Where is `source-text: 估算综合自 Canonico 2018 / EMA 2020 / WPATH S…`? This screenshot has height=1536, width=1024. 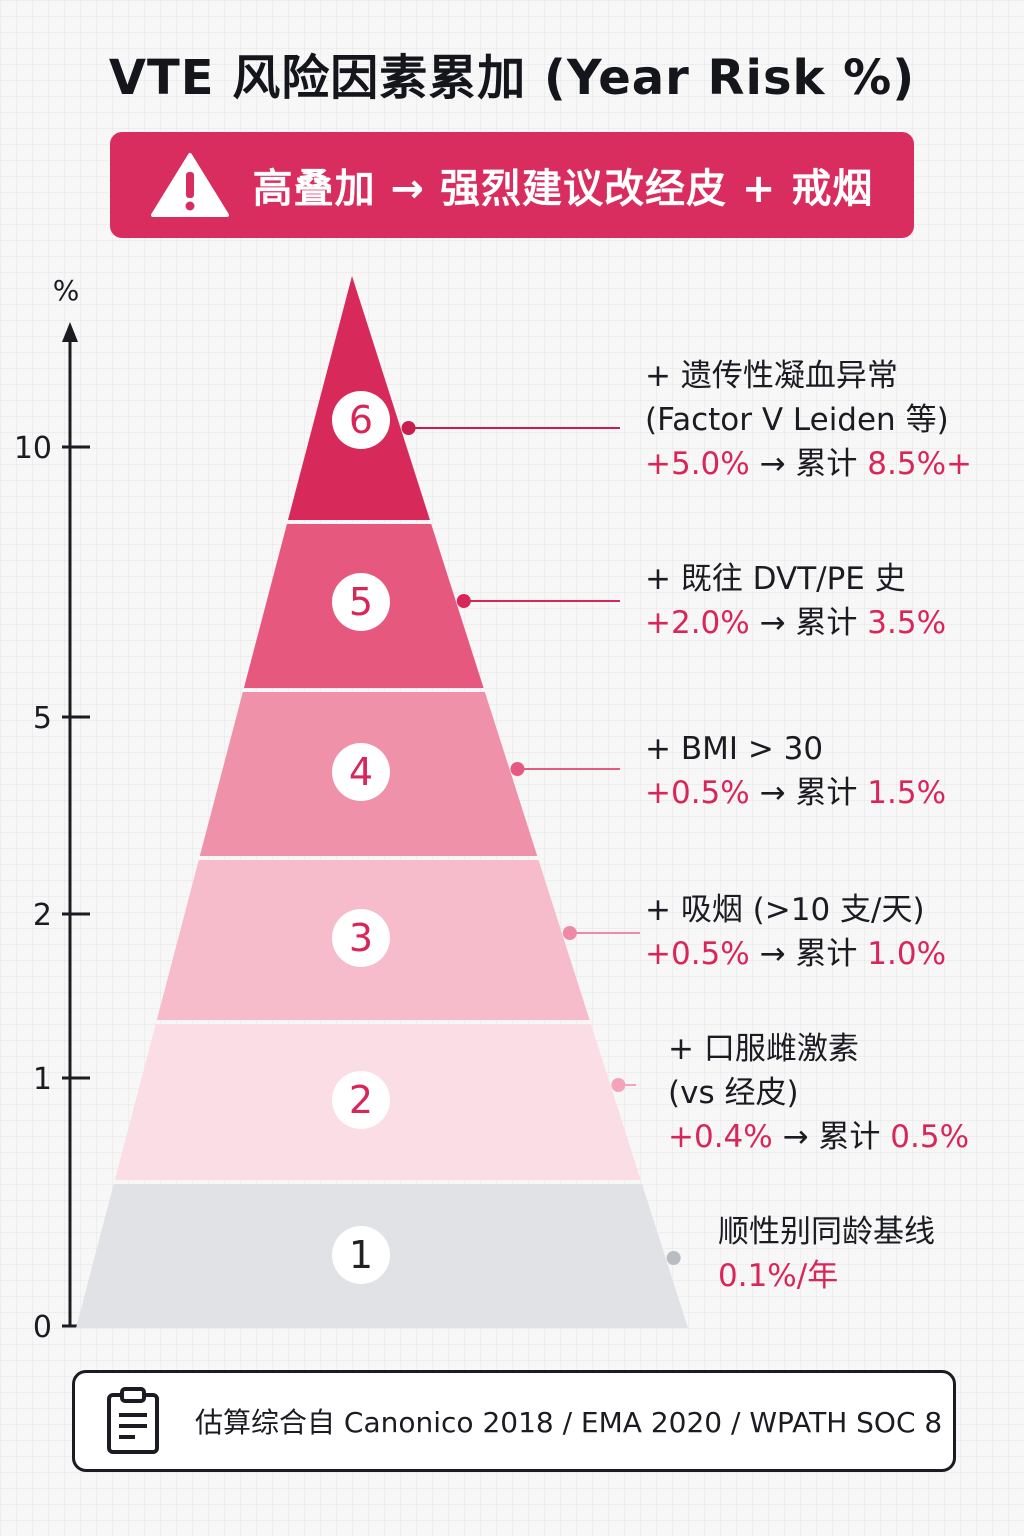
source-text: 估算综合自 Canonico 2018 / EMA 2020 / WPATH S… is located at coordinates (569, 1422).